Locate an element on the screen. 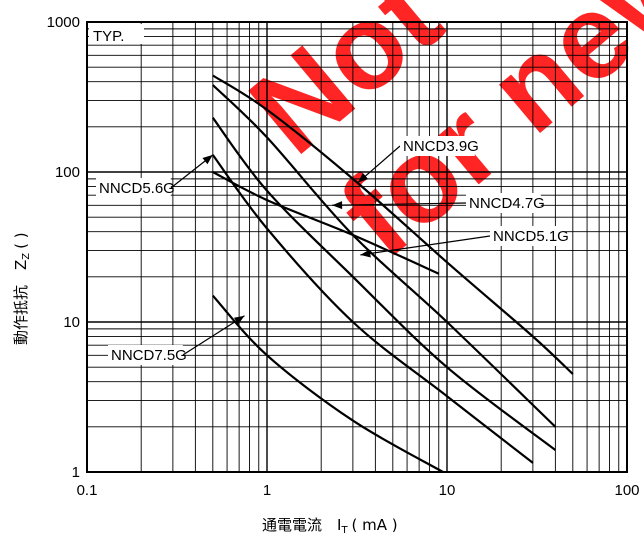  y-tick-label: 10 is located at coordinates (71, 322).